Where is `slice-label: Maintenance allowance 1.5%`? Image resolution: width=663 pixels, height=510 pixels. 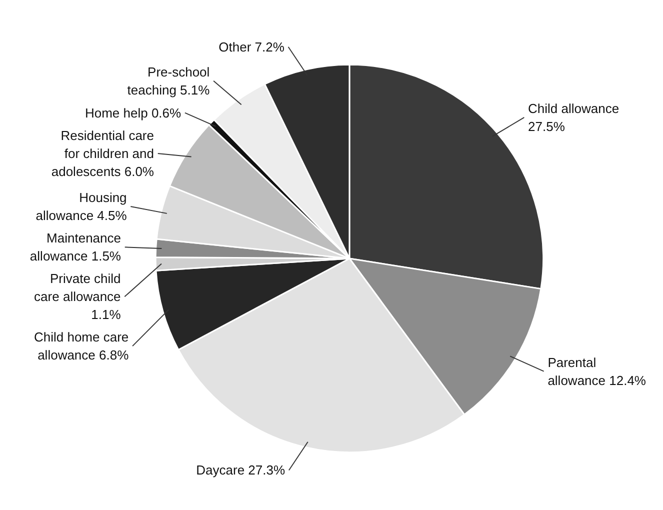 slice-label: Maintenance allowance 1.5% is located at coordinates (76, 247).